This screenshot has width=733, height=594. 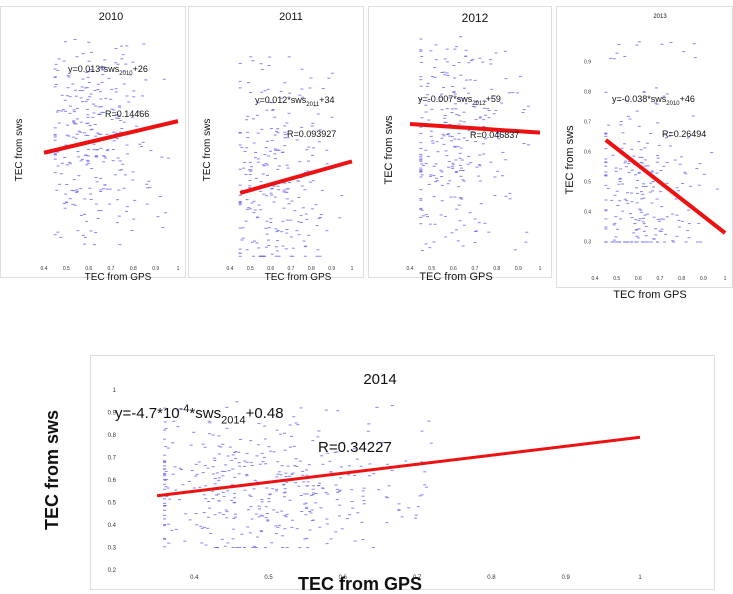 I want to click on x-tick-label: 0.9, so click(x=703, y=279).